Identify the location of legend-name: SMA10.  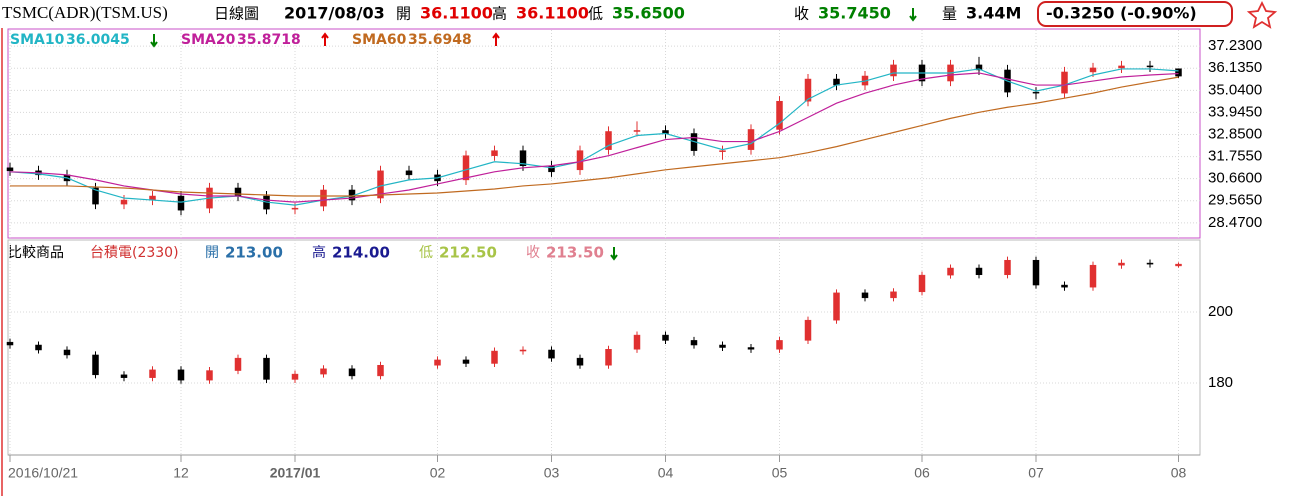
(37, 40).